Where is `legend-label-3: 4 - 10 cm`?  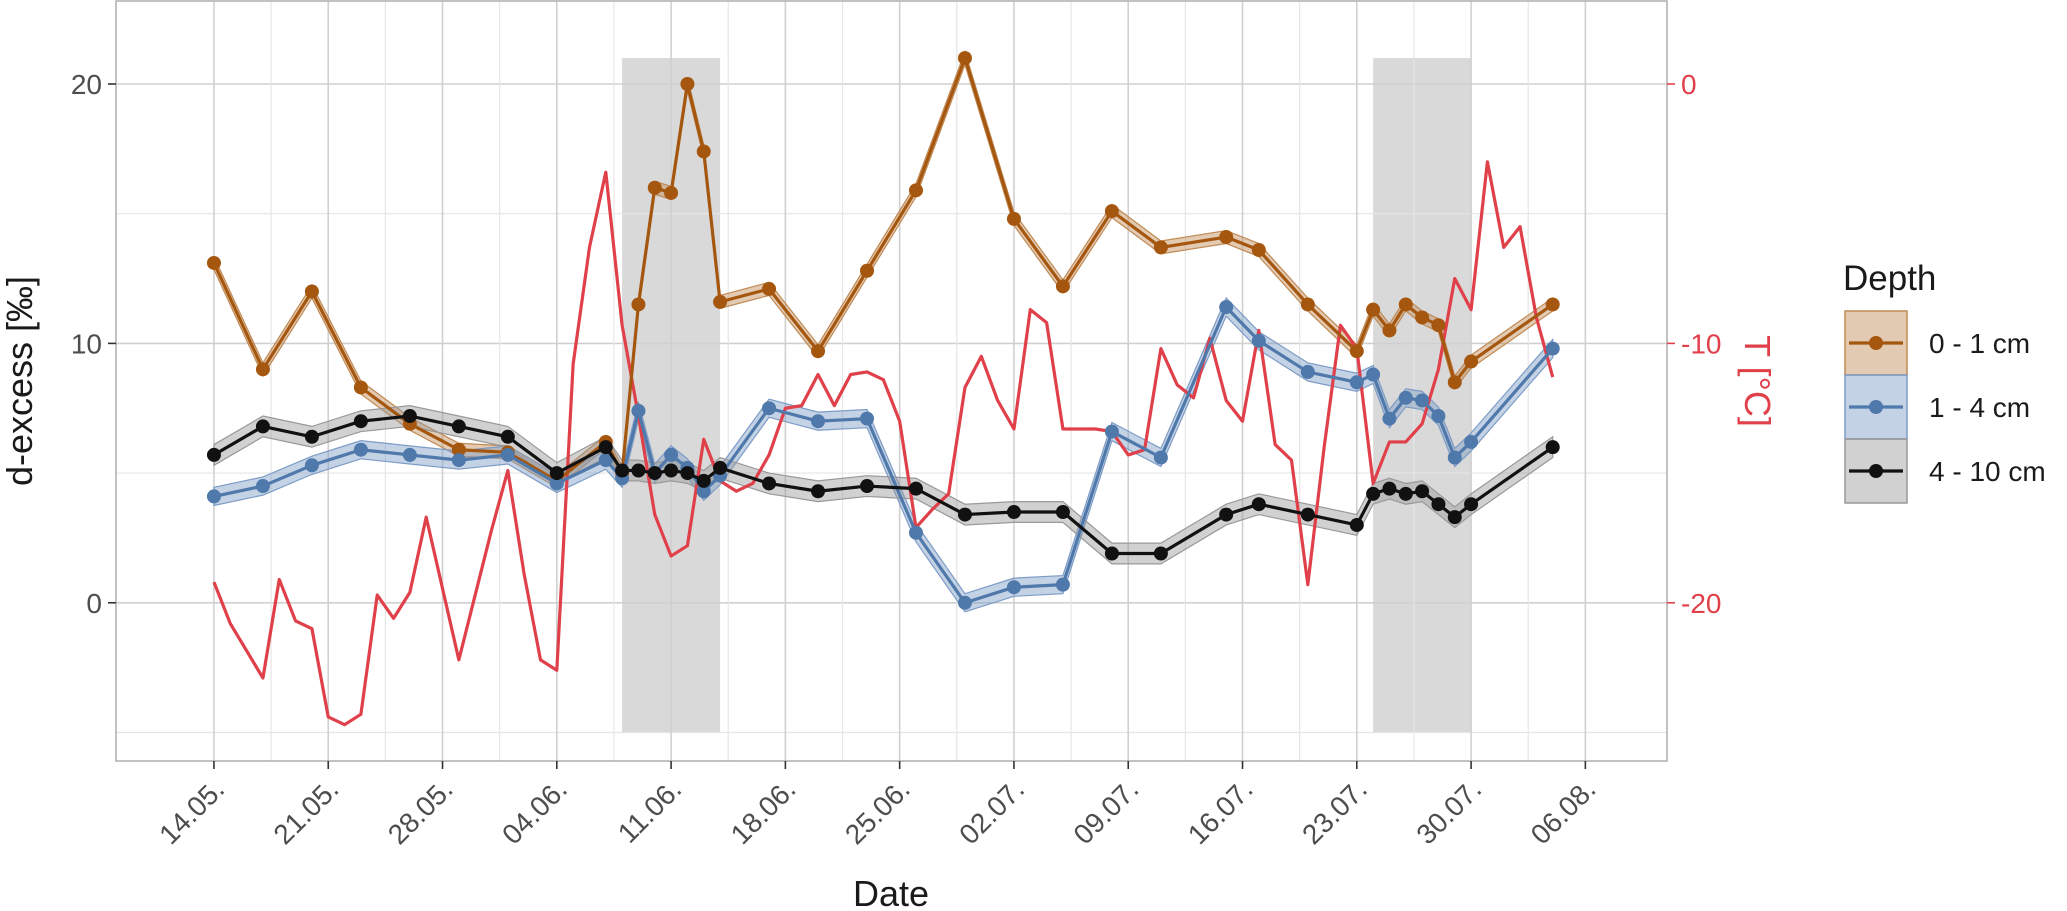 legend-label-3: 4 - 10 cm is located at coordinates (1987, 471).